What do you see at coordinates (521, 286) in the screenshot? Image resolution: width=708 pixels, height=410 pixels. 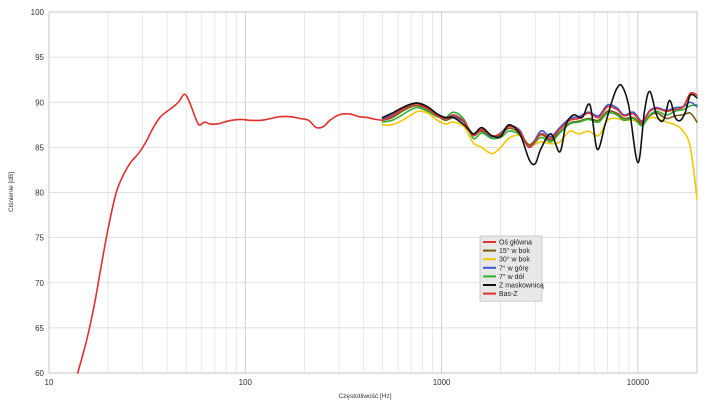 I see `legend-label: Z maskownicą` at bounding box center [521, 286].